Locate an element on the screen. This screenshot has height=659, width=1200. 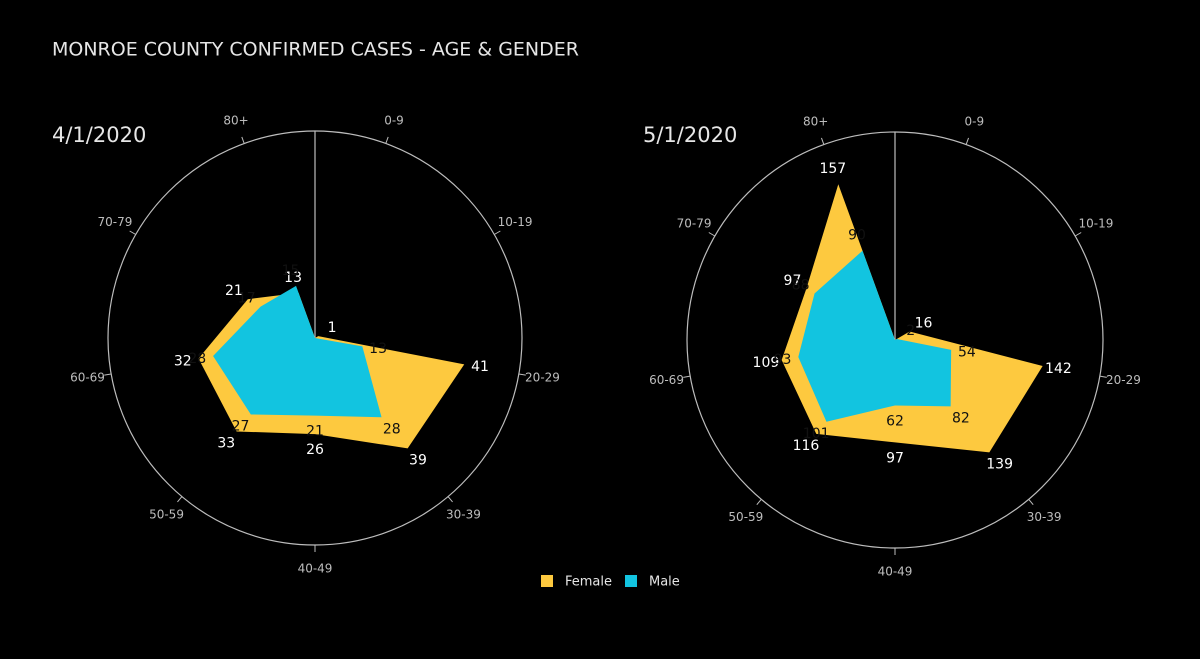
data-label: 15 is located at coordinates (291, 271).